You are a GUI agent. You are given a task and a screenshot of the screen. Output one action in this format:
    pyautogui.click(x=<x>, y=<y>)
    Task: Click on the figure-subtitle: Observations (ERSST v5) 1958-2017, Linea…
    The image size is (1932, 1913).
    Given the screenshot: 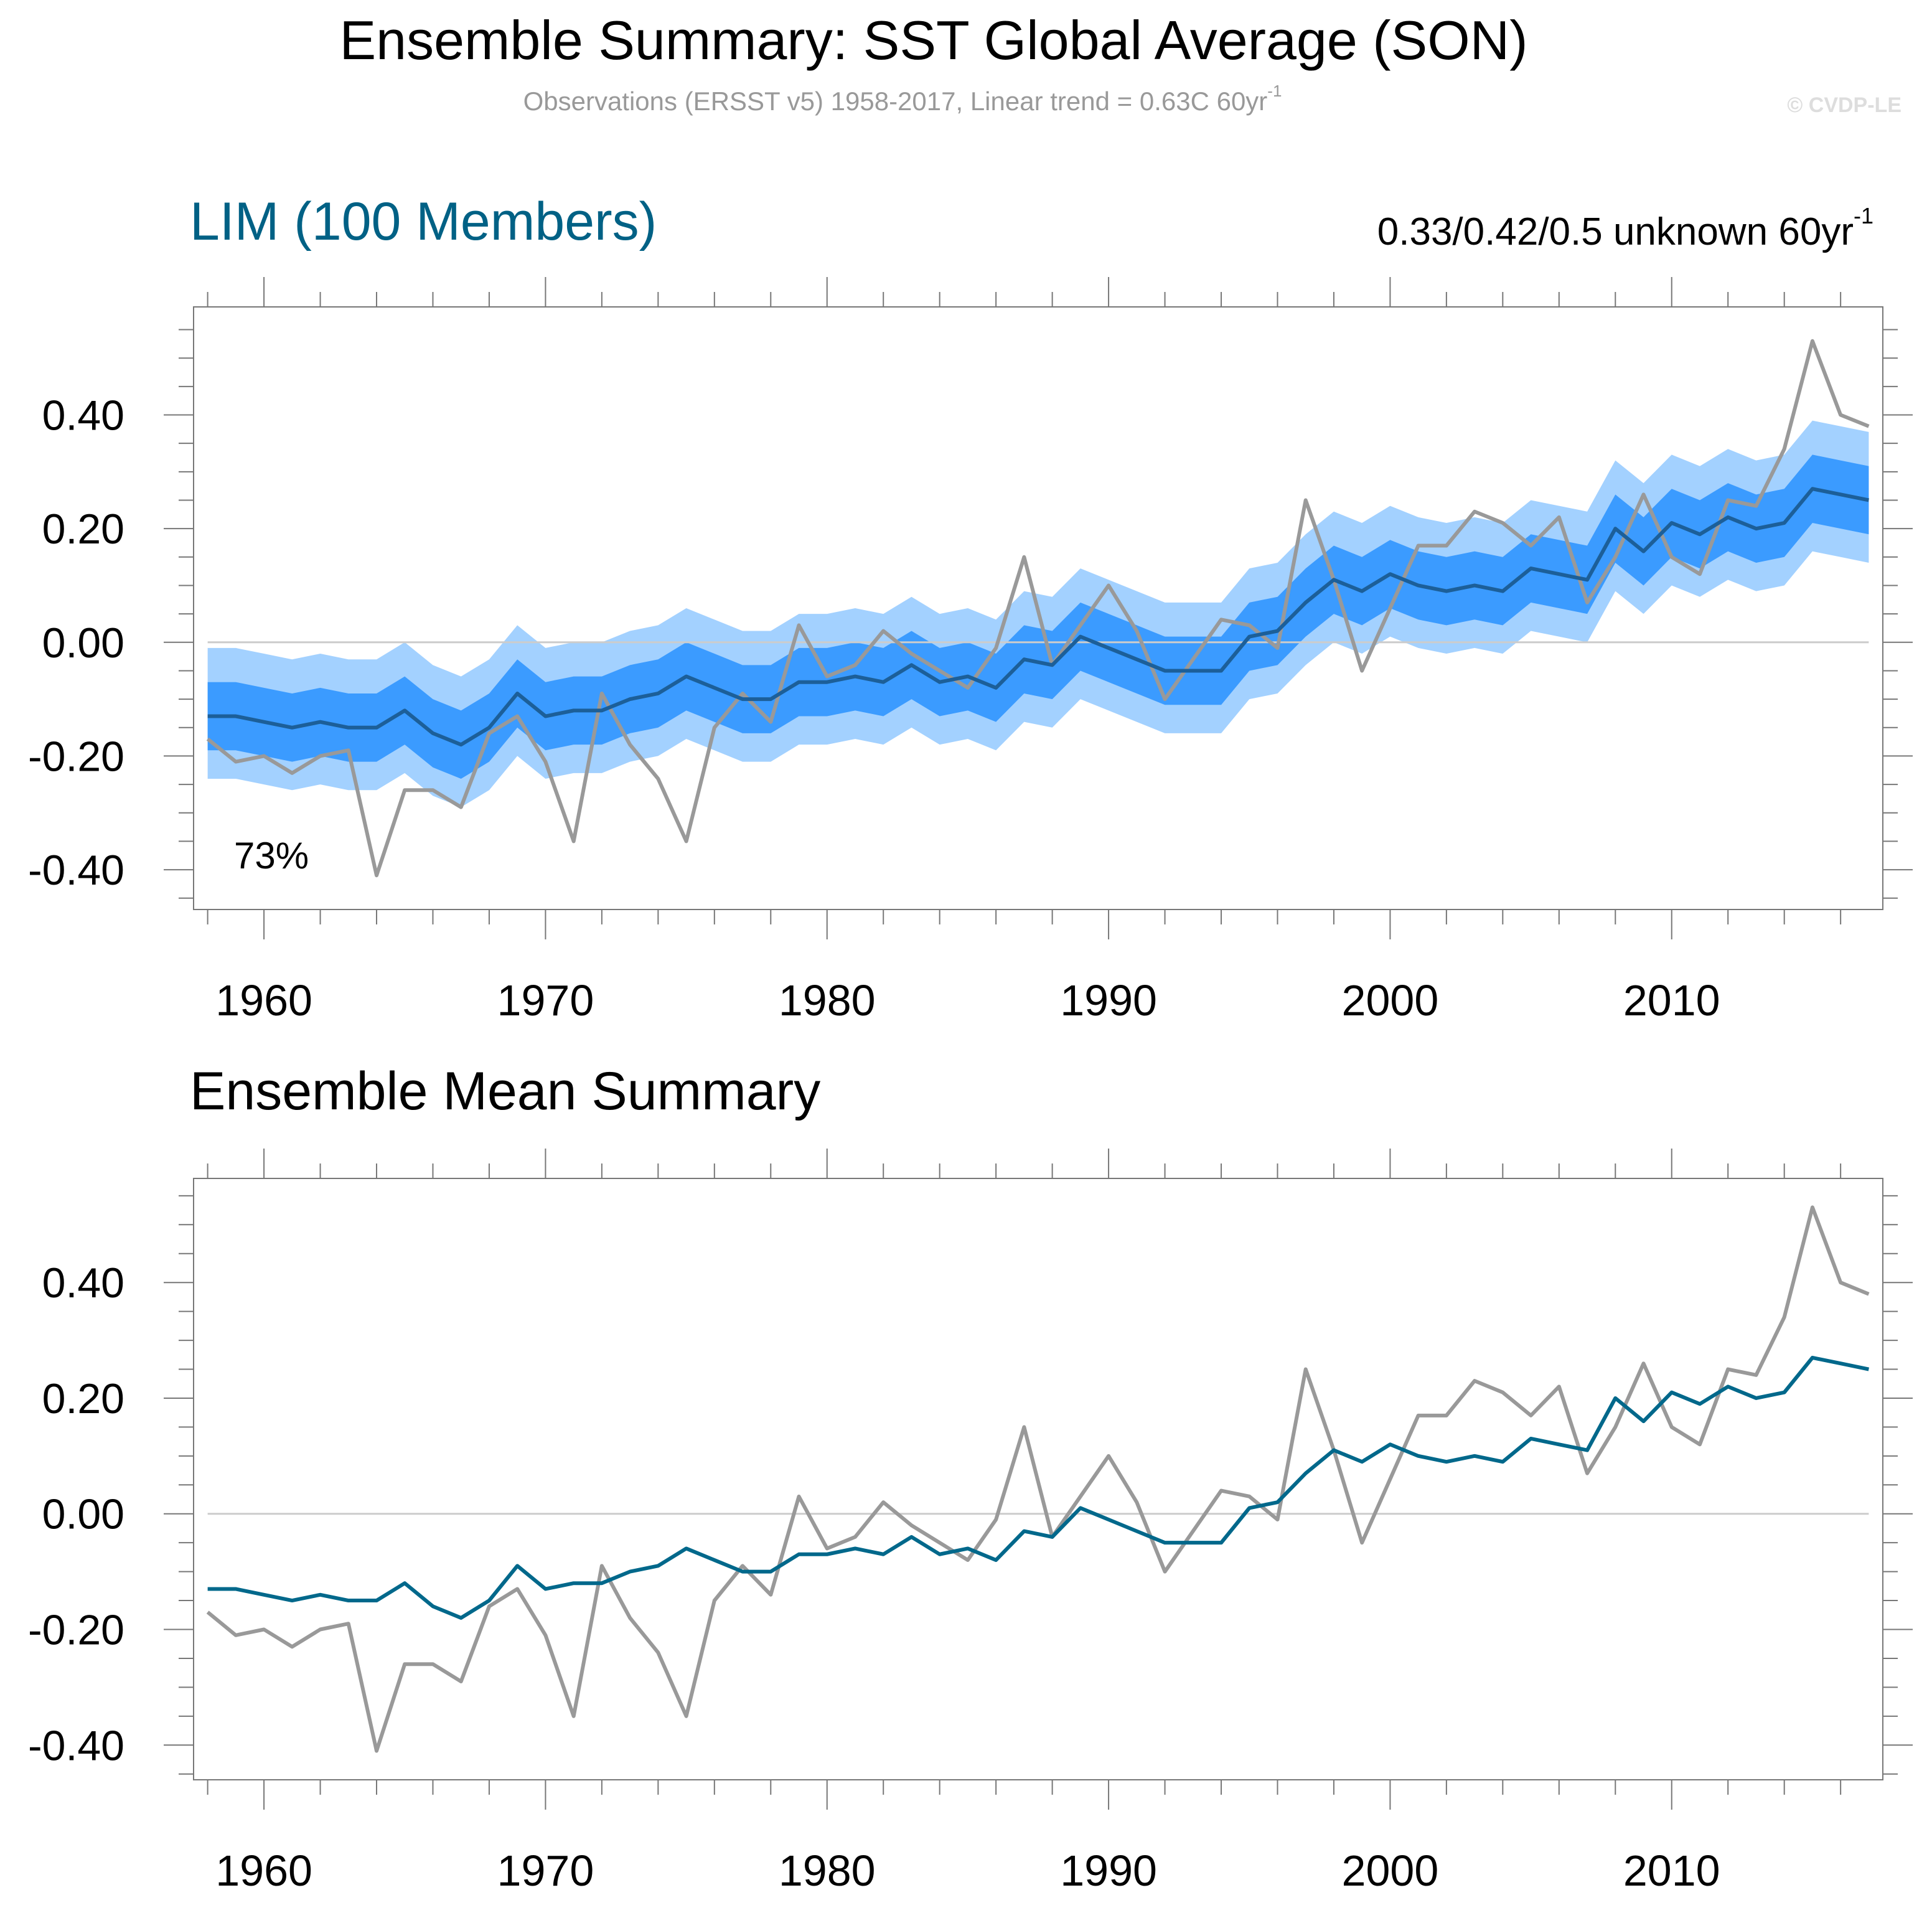 What is the action you would take?
    pyautogui.click(x=902, y=99)
    